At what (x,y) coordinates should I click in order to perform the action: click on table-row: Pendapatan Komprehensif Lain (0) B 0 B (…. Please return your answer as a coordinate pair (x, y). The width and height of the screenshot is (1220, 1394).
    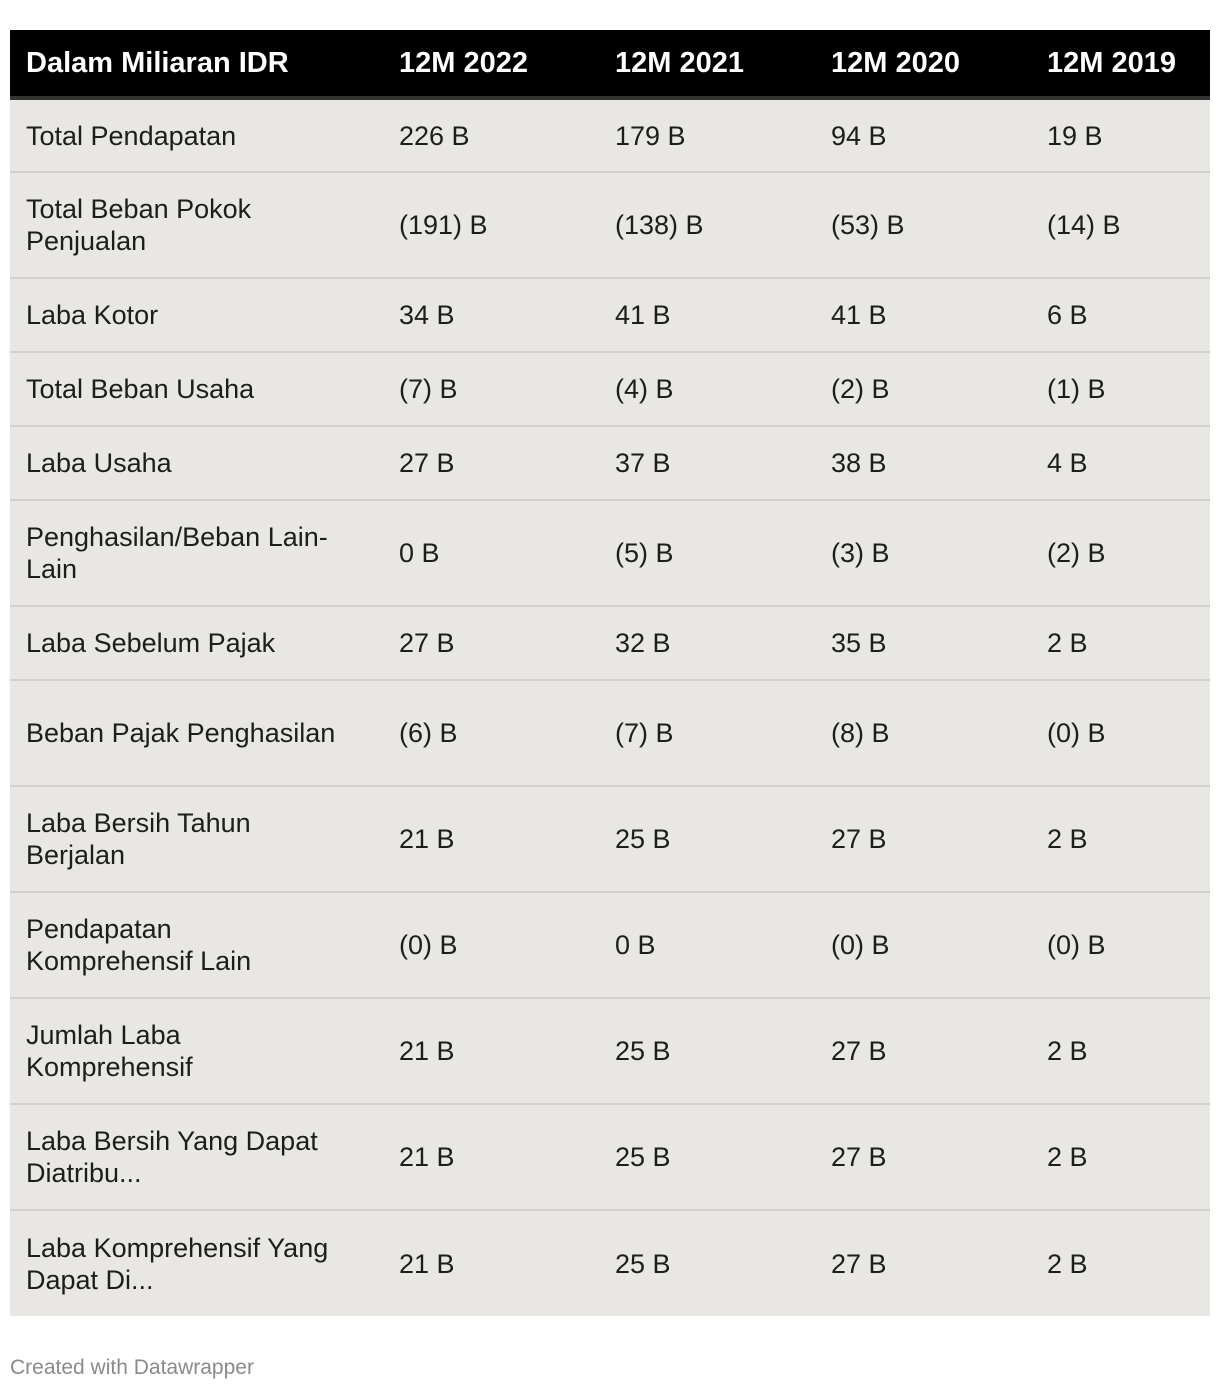
    Looking at the image, I should click on (610, 945).